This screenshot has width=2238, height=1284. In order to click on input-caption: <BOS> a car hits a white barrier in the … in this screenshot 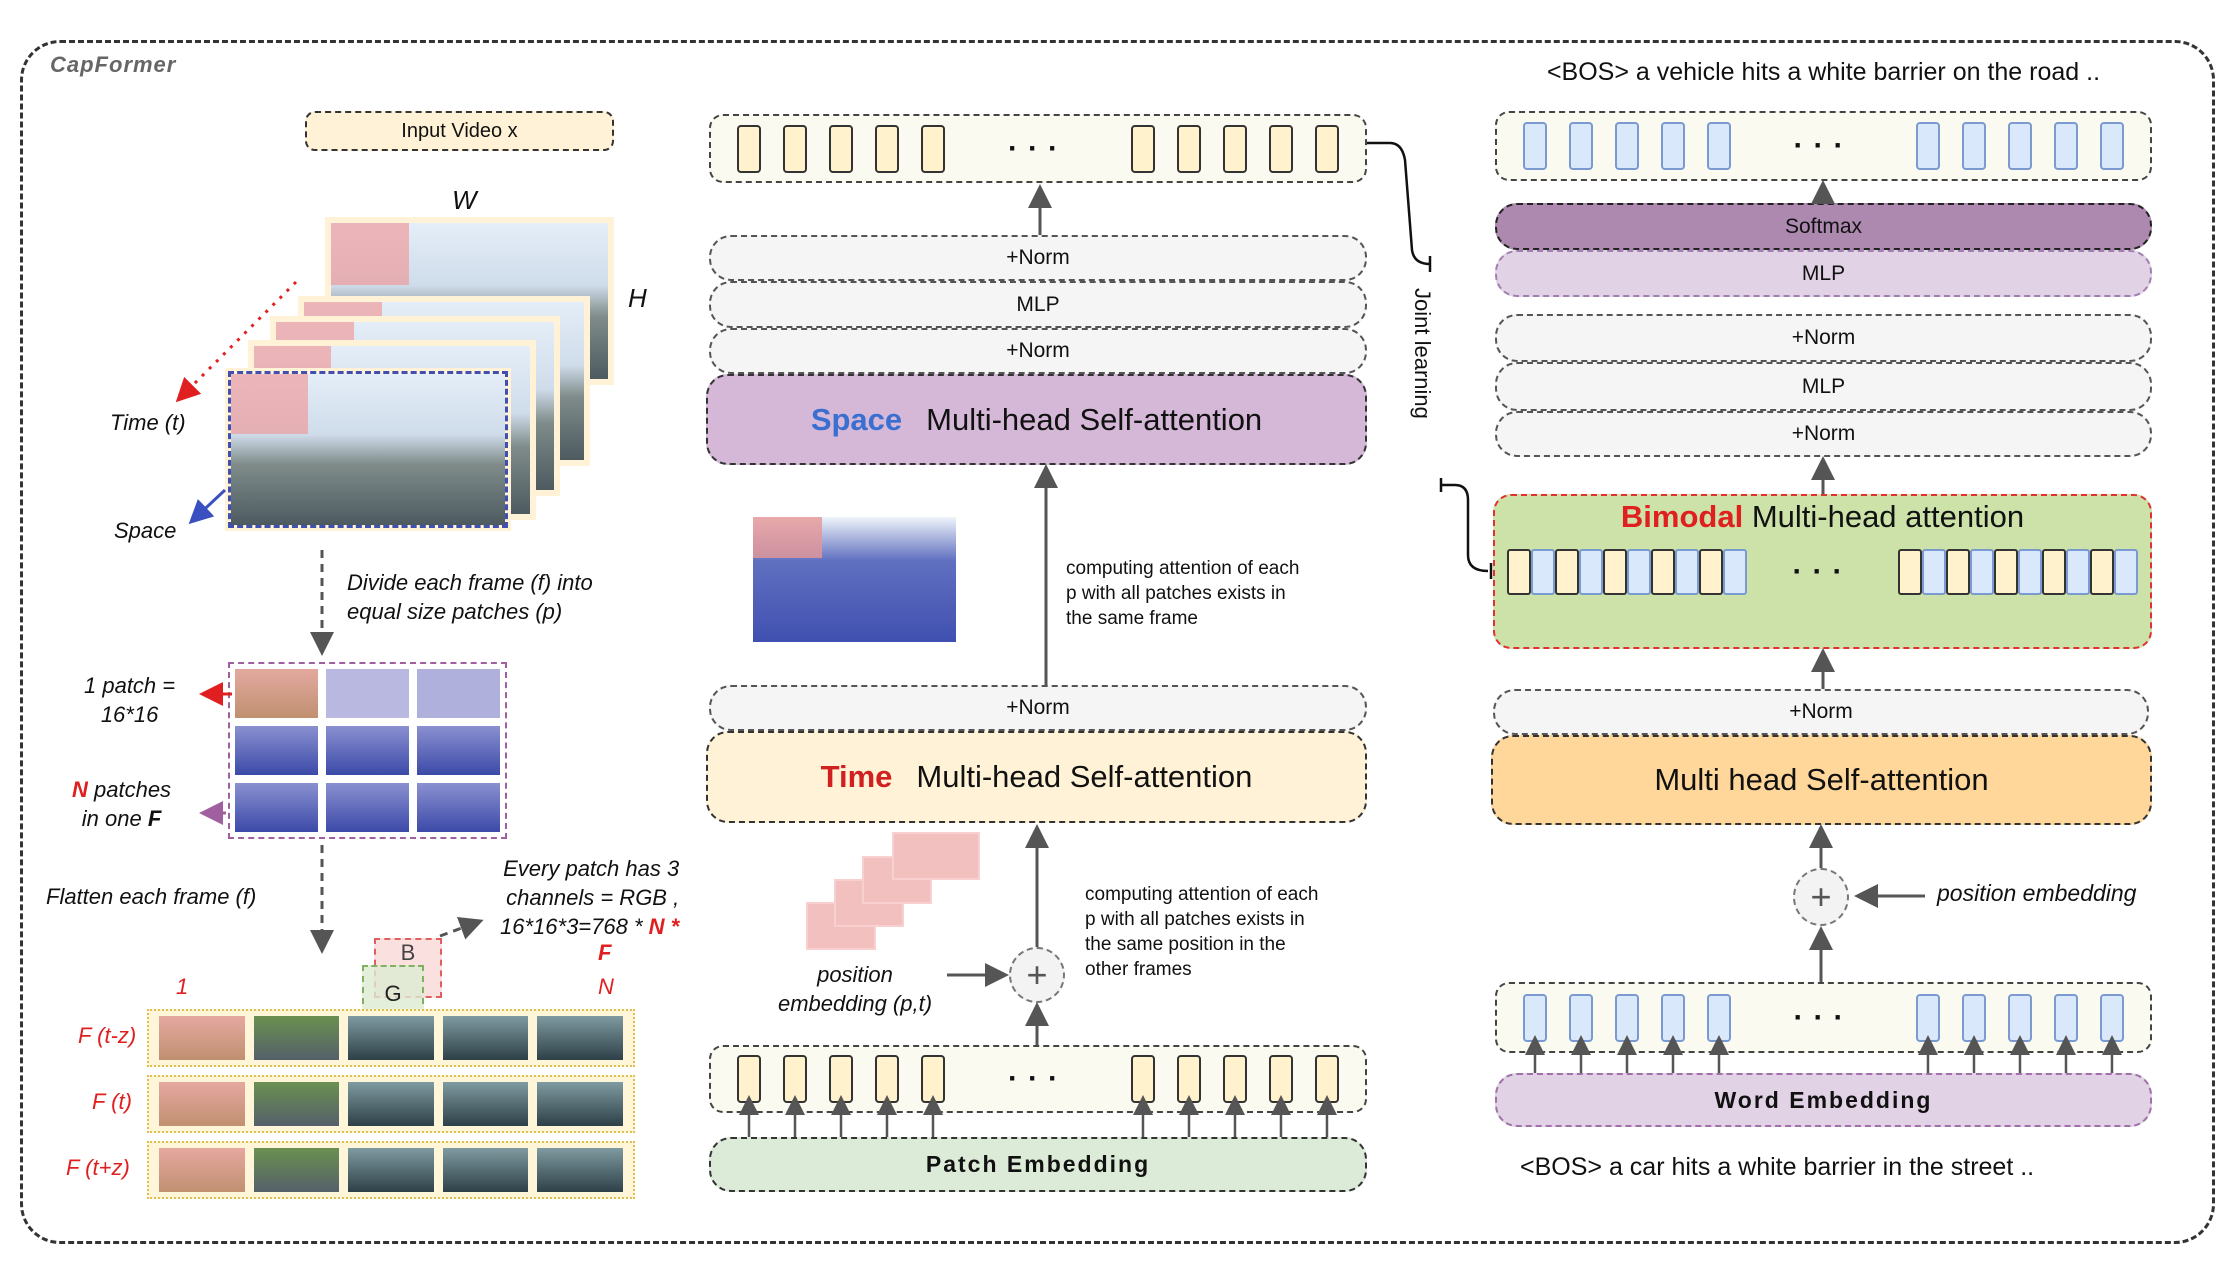, I will do `click(1777, 1167)`.